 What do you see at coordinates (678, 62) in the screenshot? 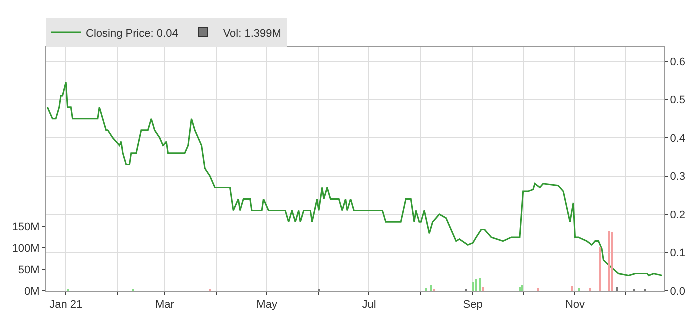
I see `y-tick-label: 0.6` at bounding box center [678, 62].